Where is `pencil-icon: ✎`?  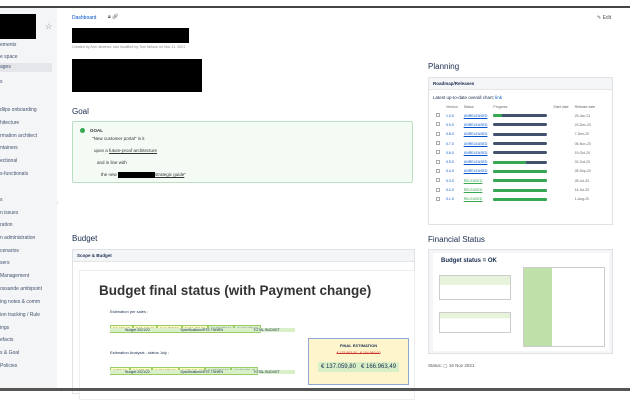 pencil-icon: ✎ is located at coordinates (599, 18).